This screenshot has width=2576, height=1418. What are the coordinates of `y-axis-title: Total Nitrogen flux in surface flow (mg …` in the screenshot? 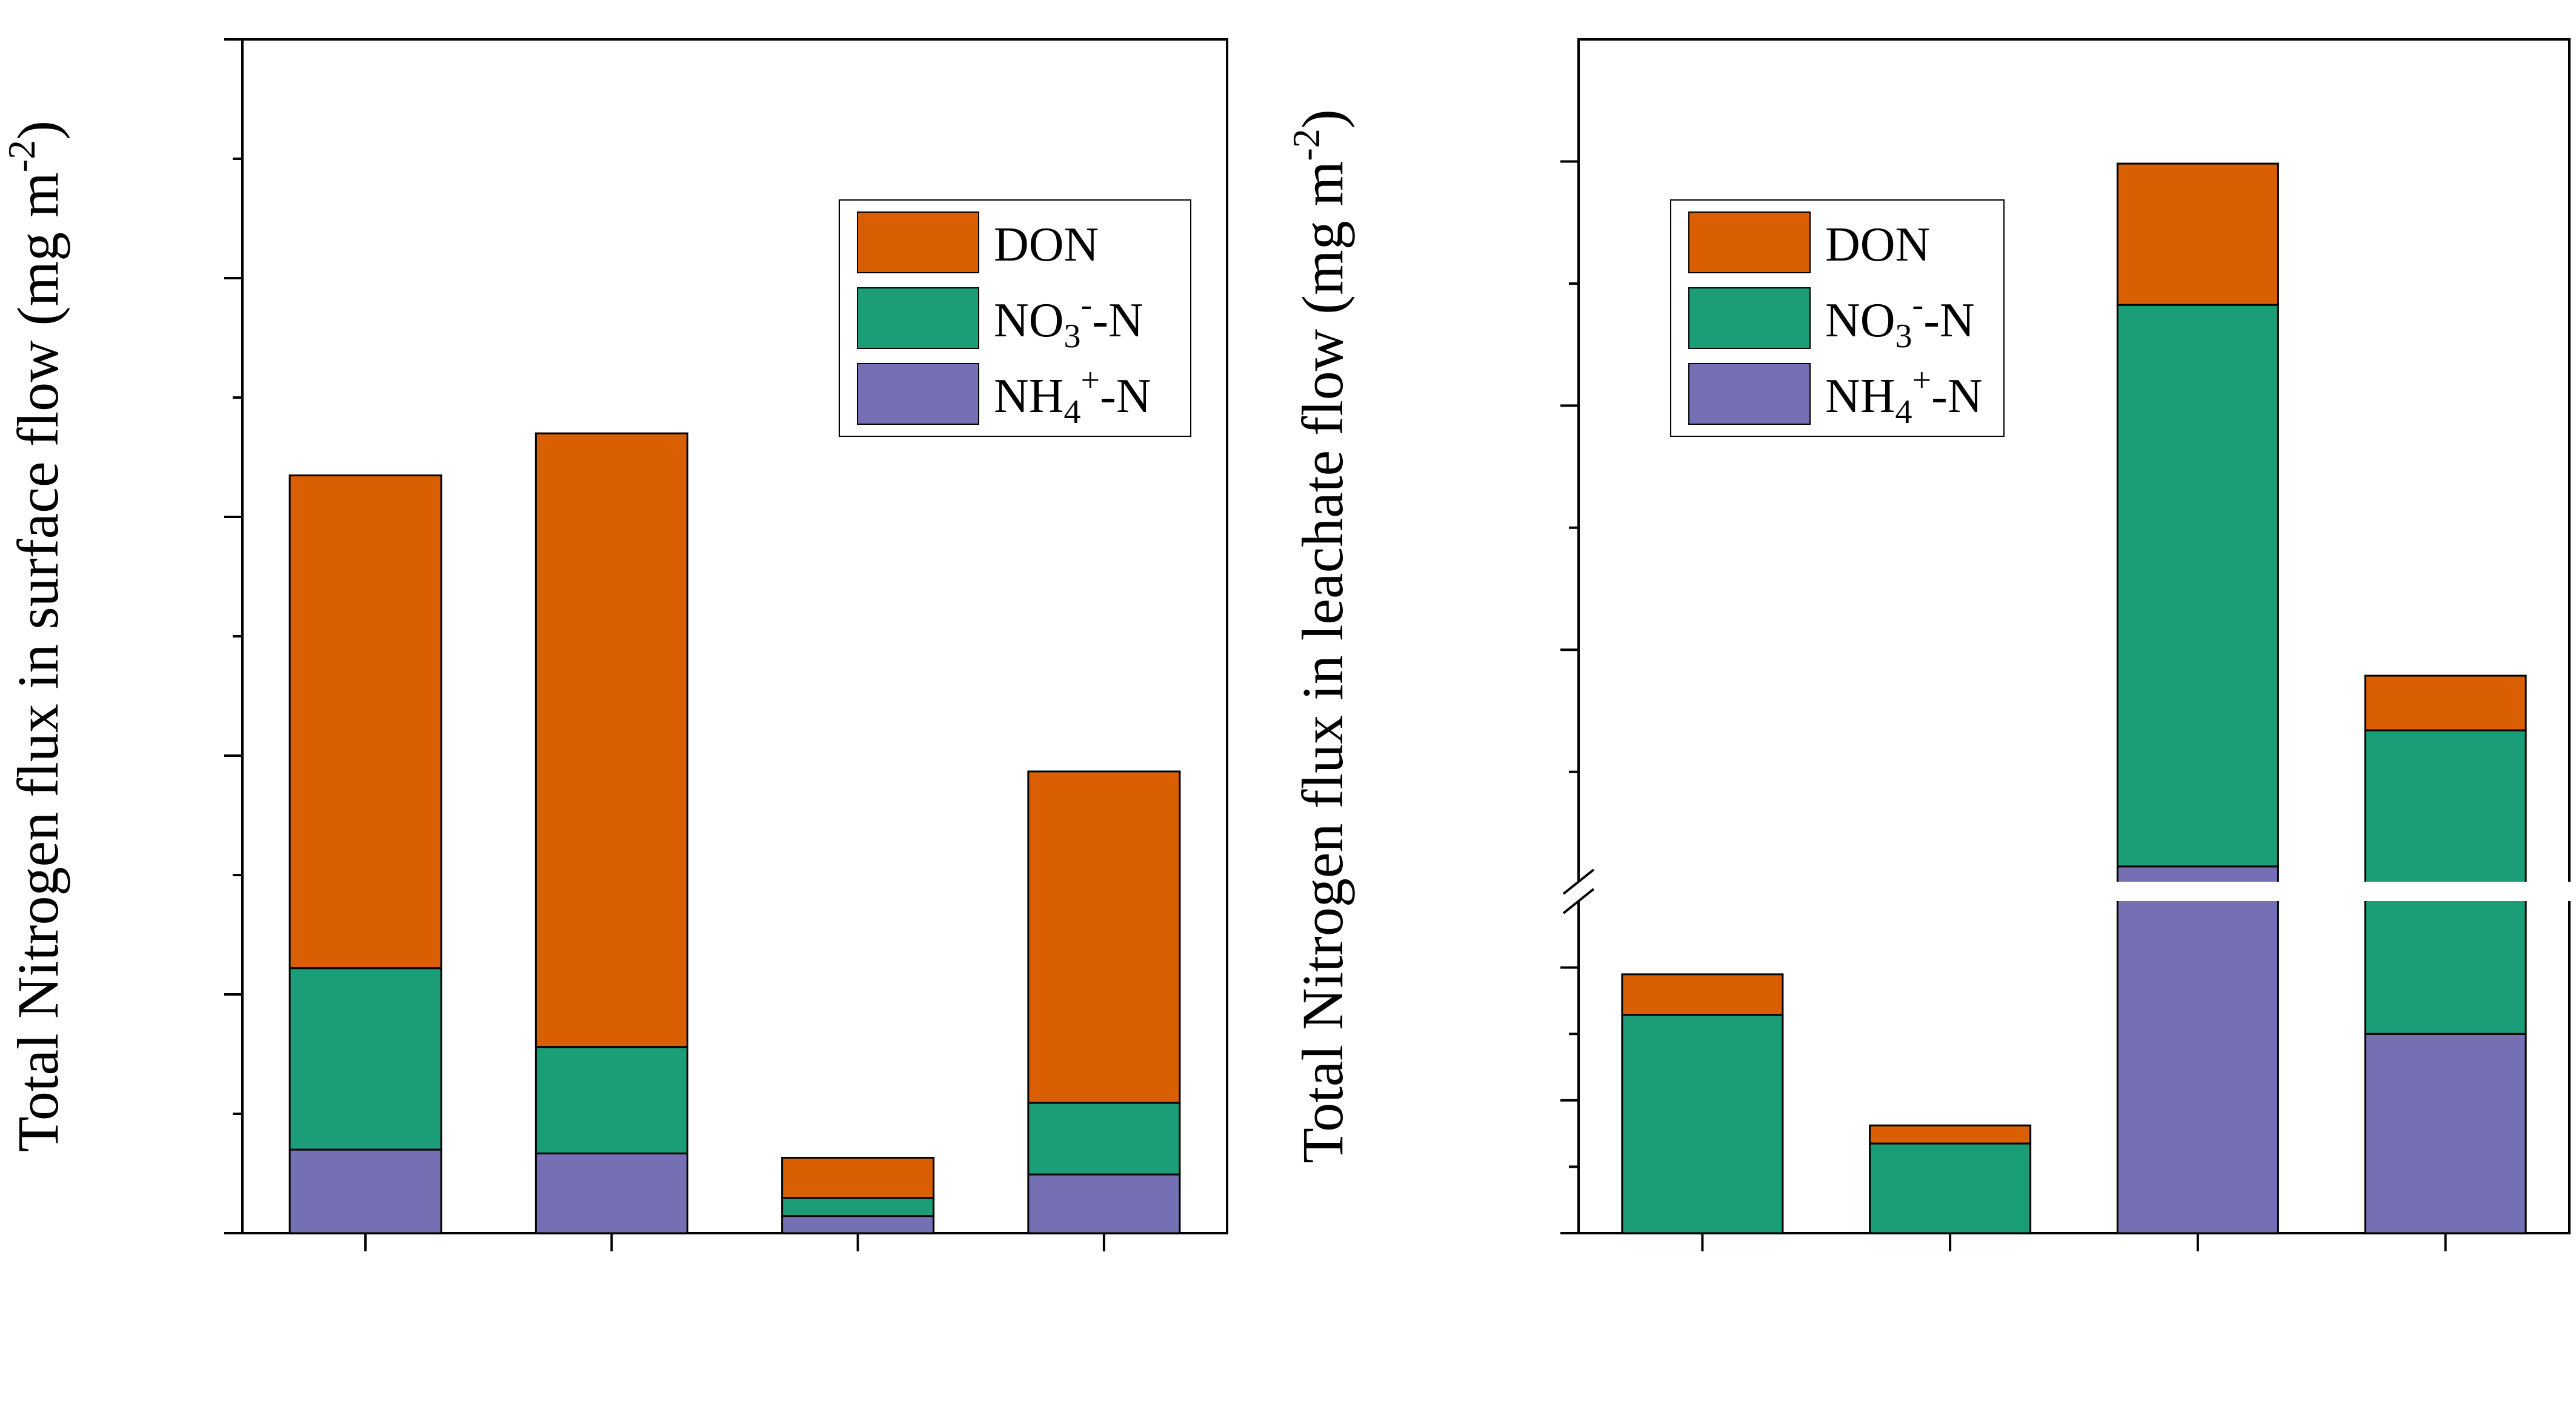 It's located at (35, 636).